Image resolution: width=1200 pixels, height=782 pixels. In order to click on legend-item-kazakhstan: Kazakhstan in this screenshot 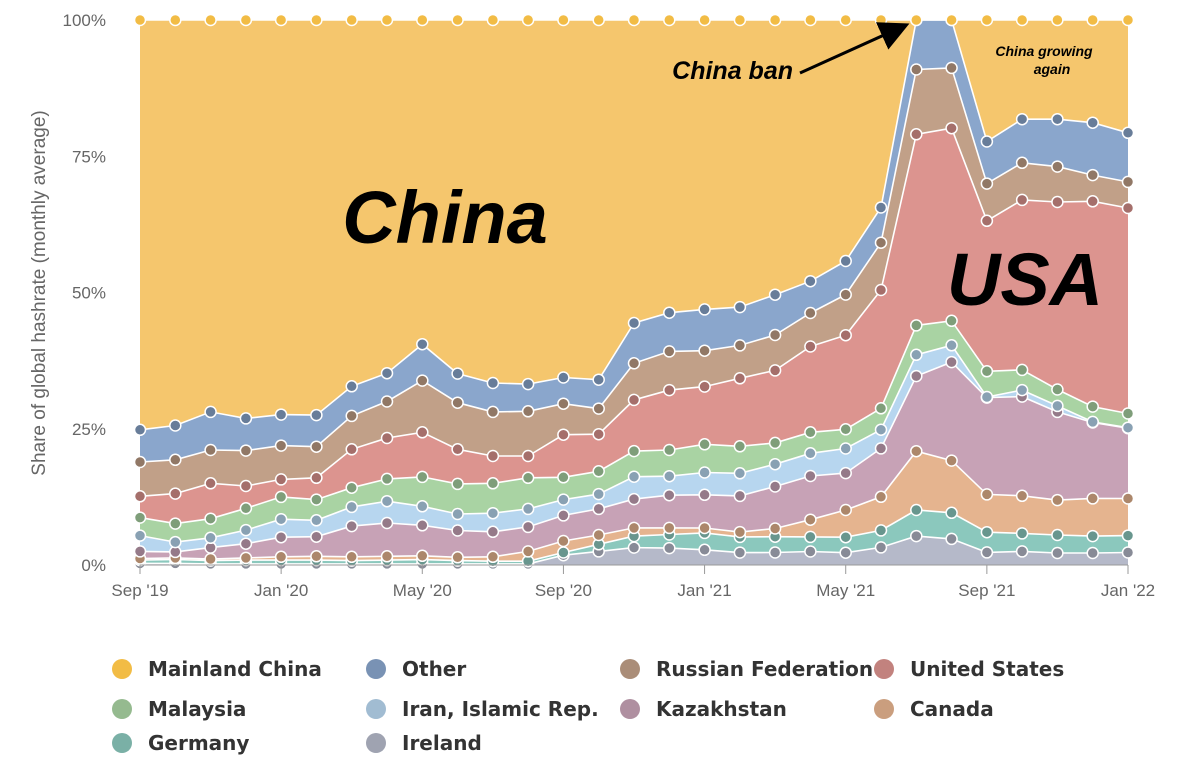, I will do `click(703, 709)`.